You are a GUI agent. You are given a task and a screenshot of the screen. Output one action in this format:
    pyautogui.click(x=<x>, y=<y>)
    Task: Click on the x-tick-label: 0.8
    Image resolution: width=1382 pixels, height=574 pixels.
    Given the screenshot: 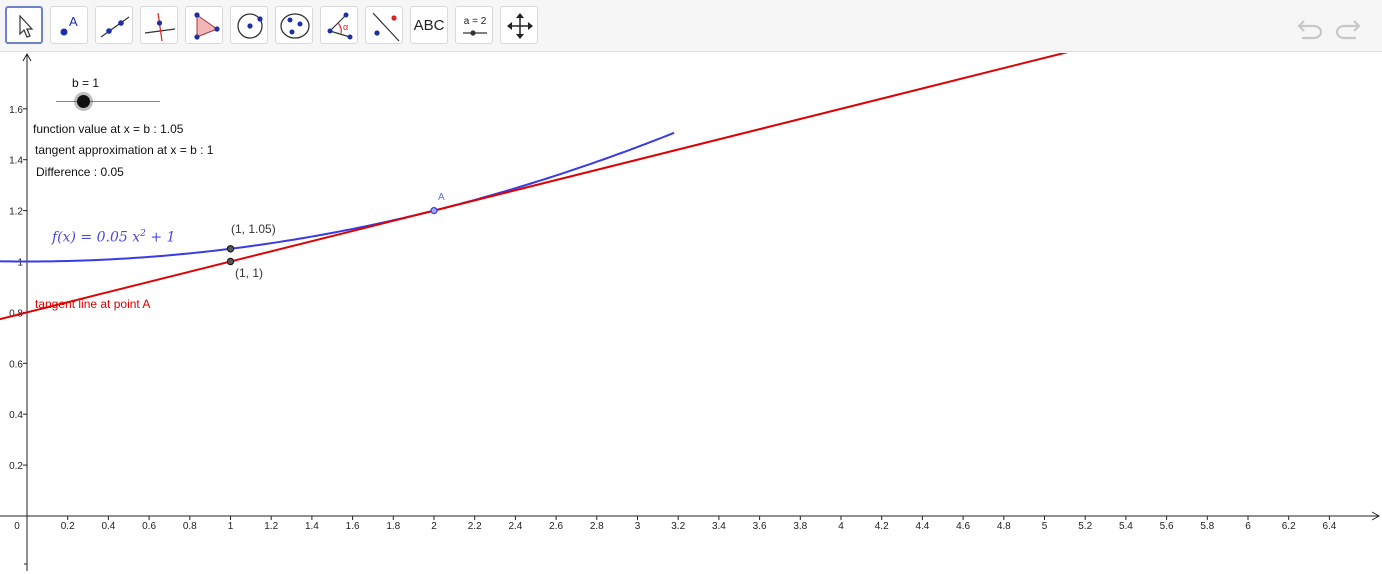 What is the action you would take?
    pyautogui.click(x=190, y=526)
    